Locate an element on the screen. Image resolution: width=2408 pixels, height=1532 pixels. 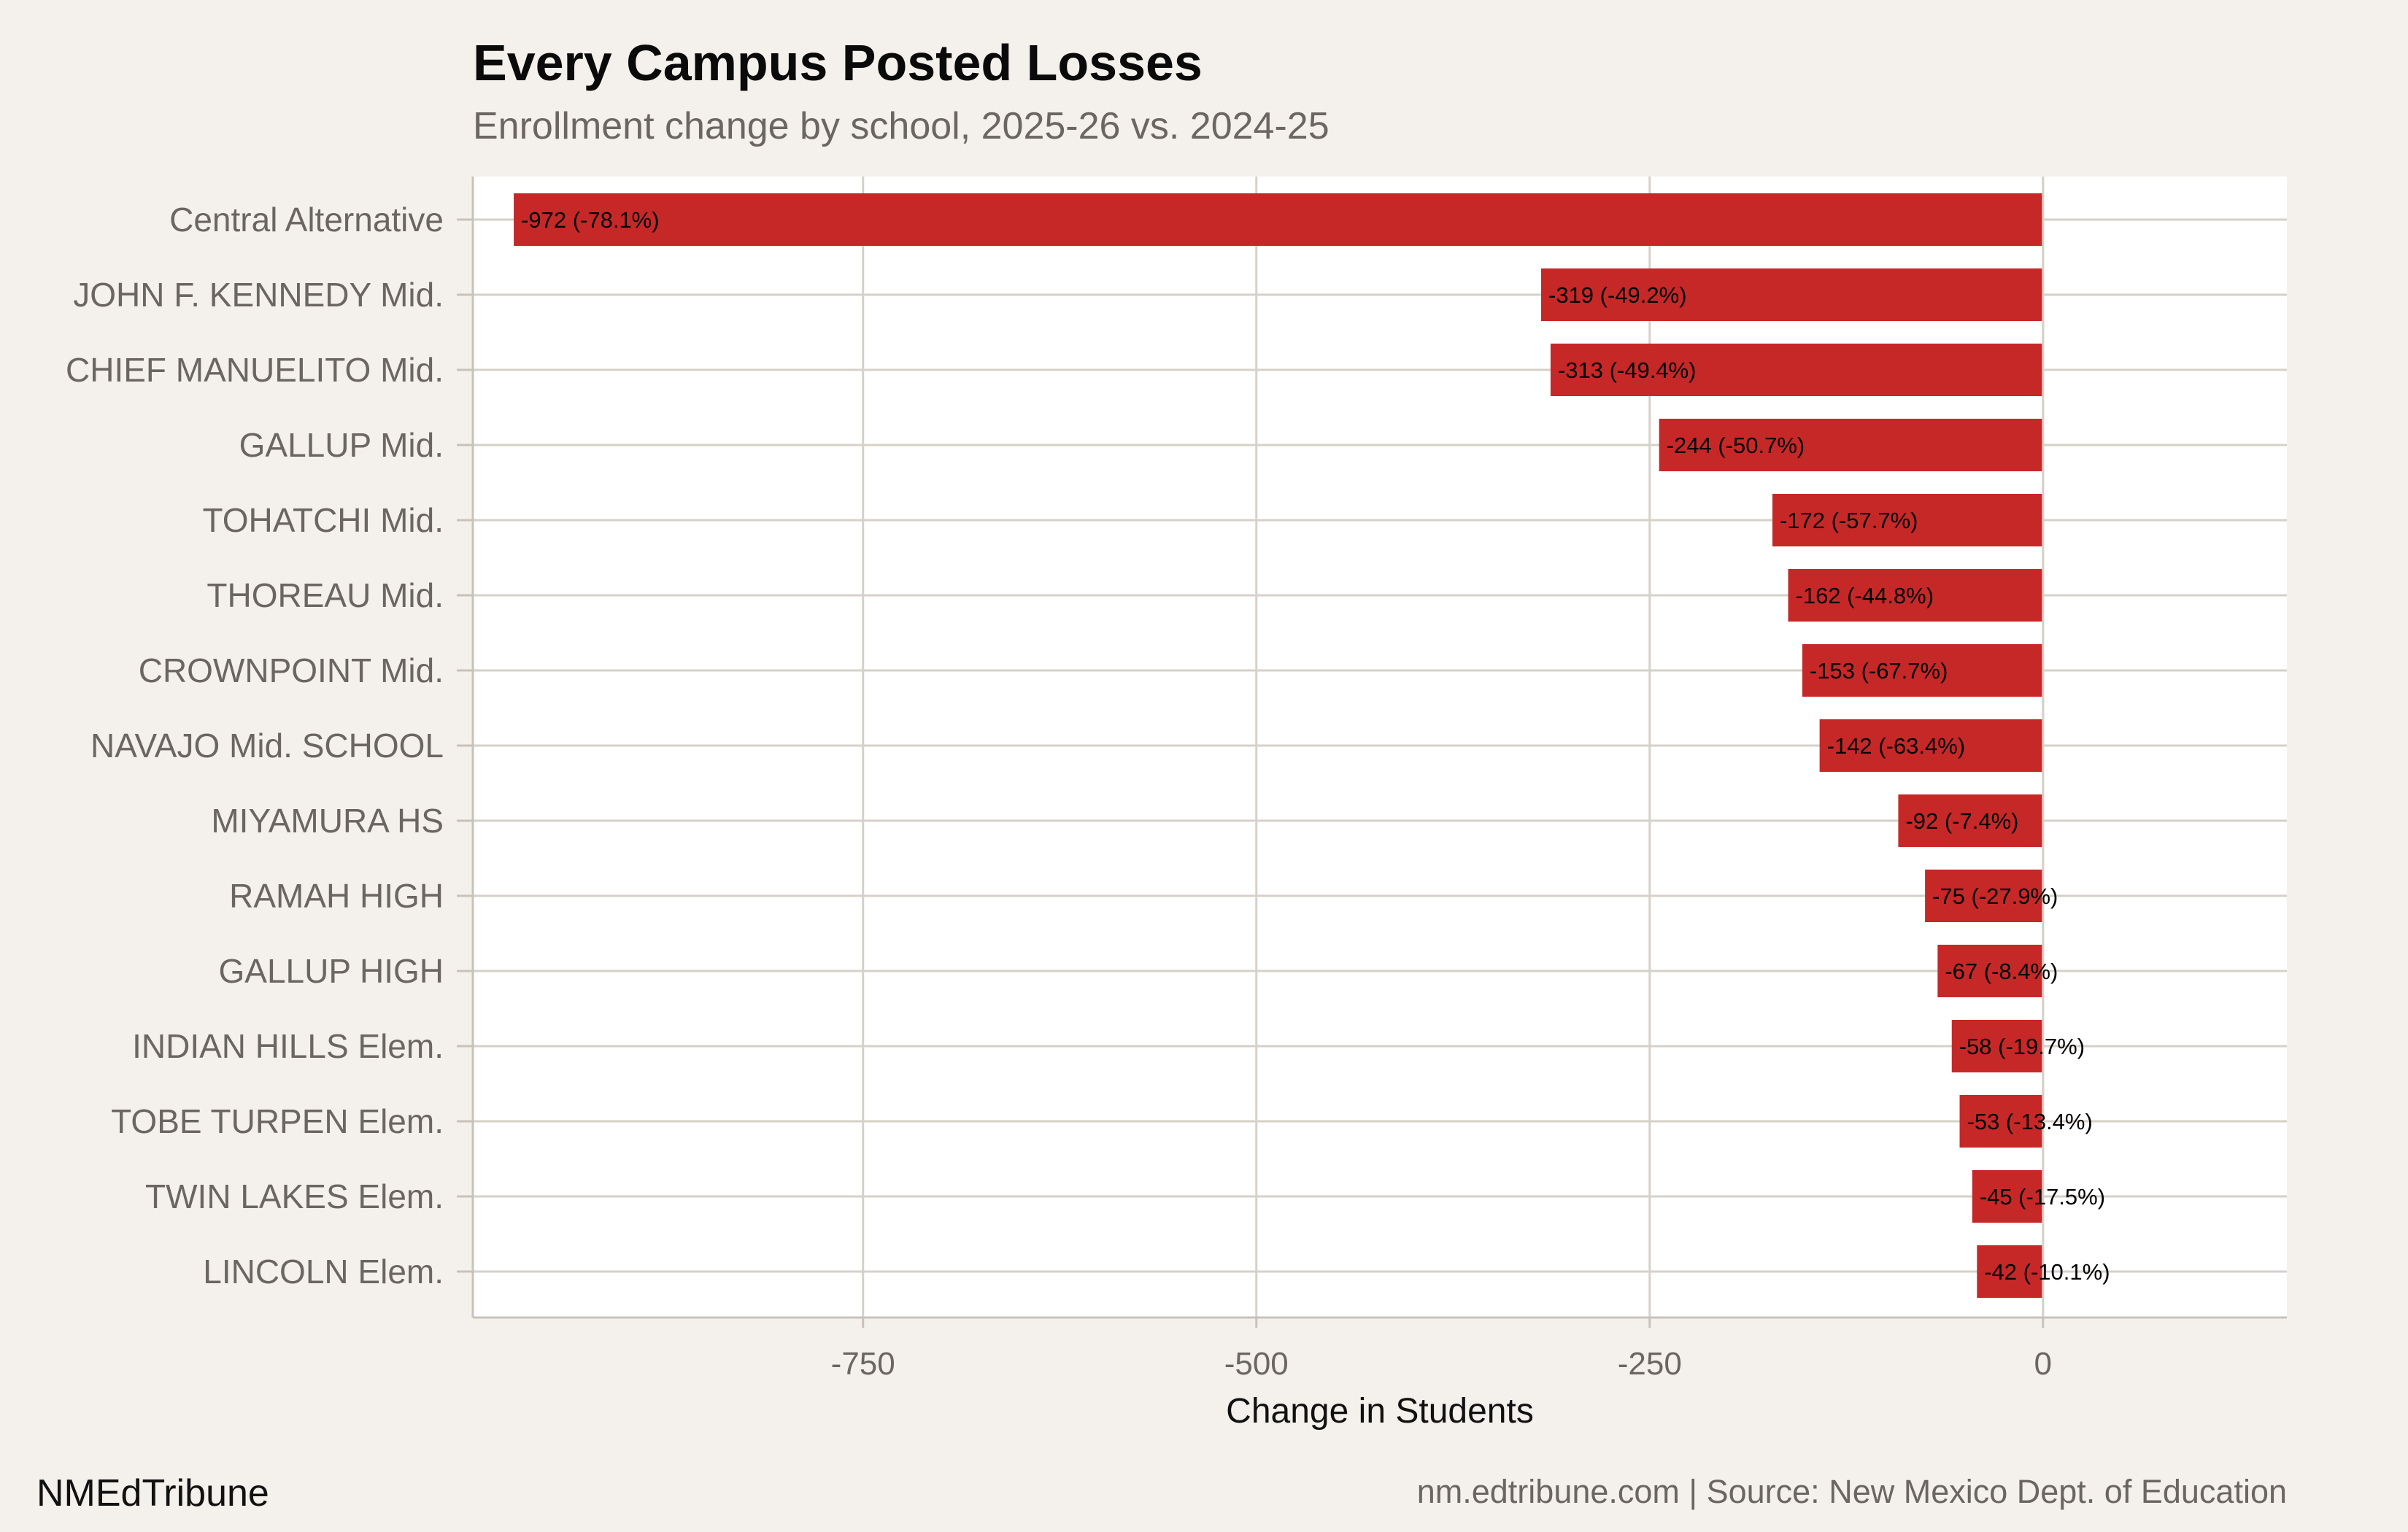
x-axis-title: Change in Students is located at coordinates (1380, 1411).